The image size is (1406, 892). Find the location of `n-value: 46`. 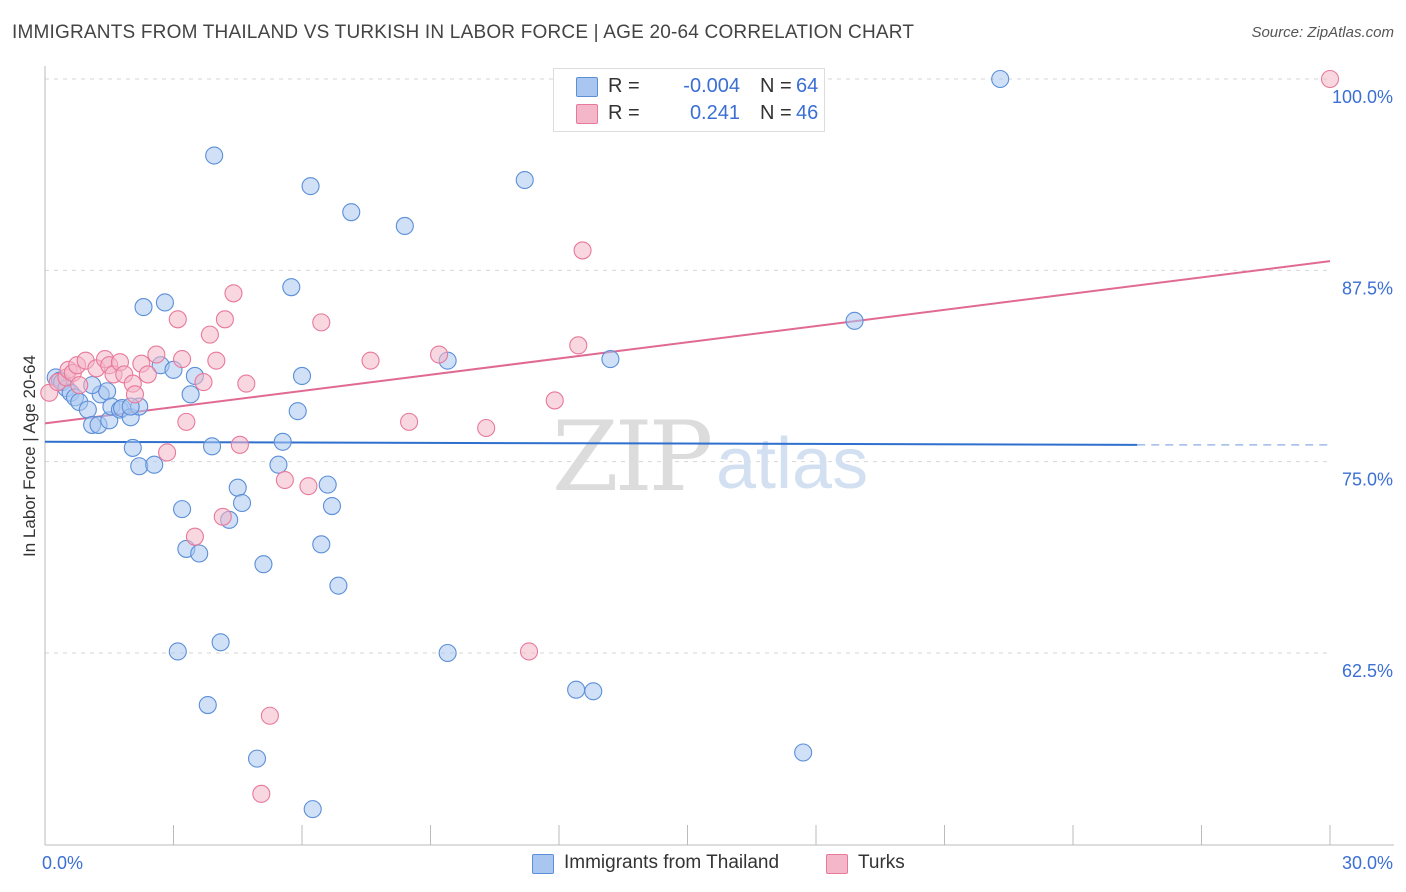

n-value: 46 is located at coordinates (807, 113).